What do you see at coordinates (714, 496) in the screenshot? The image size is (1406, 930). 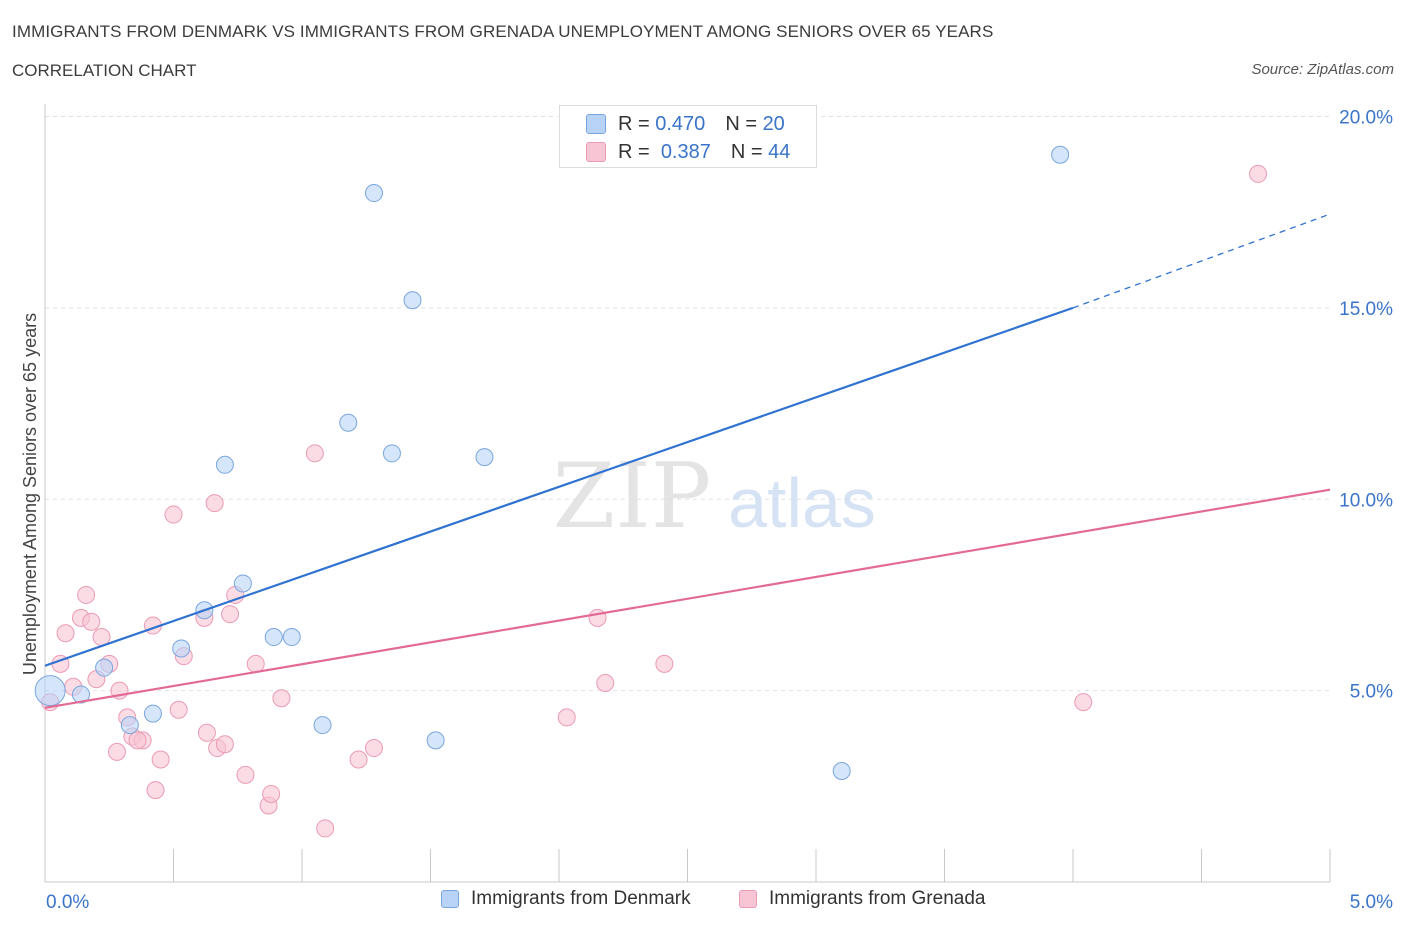 I see `watermark: ZIP atlas` at bounding box center [714, 496].